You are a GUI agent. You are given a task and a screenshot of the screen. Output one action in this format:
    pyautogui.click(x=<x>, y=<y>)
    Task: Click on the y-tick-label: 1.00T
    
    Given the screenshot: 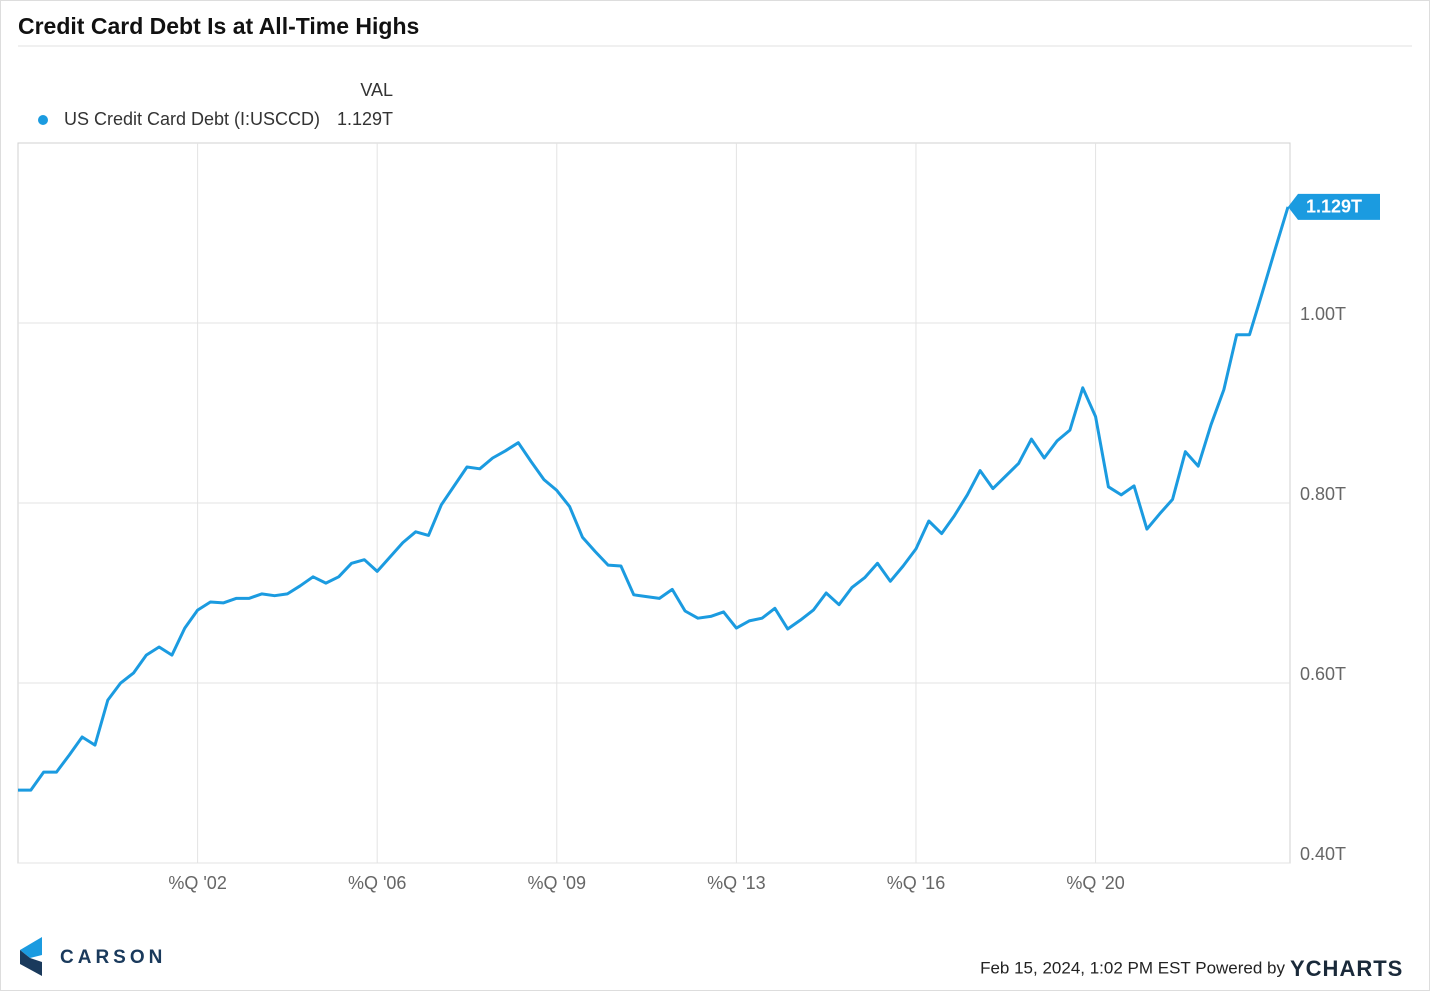 What is the action you would take?
    pyautogui.click(x=1323, y=314)
    